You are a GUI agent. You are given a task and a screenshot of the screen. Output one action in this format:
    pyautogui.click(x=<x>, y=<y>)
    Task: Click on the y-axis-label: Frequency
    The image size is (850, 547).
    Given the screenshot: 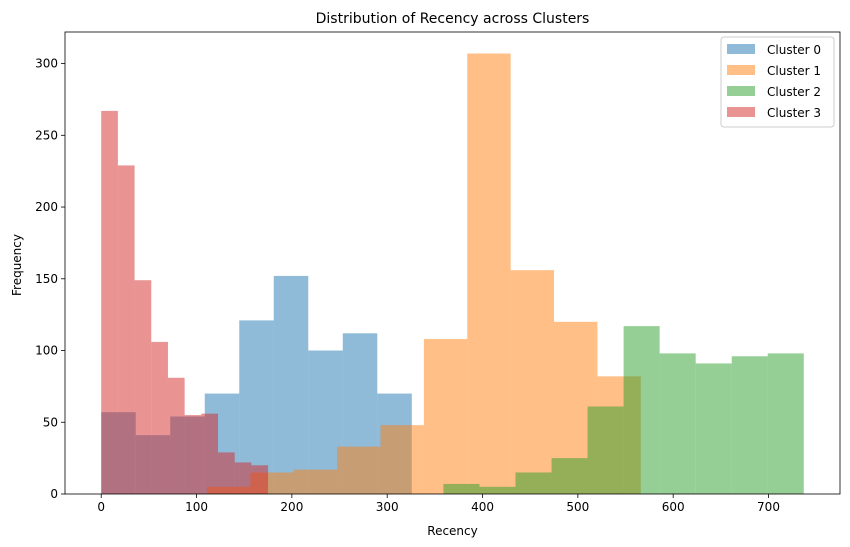 What is the action you would take?
    pyautogui.click(x=17, y=265)
    